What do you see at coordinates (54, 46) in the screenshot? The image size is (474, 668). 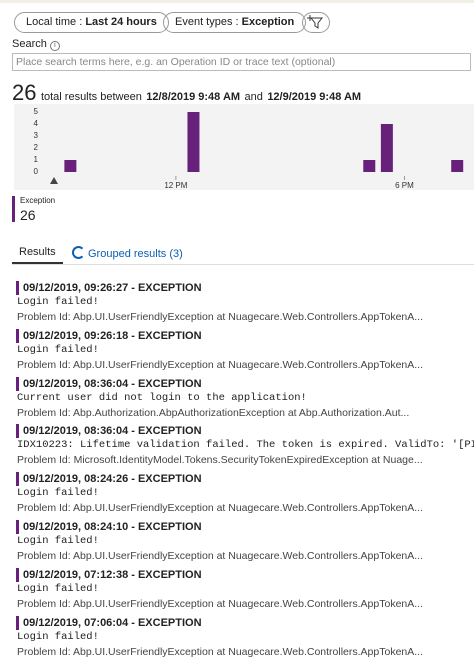 I see `info-icon: i` at bounding box center [54, 46].